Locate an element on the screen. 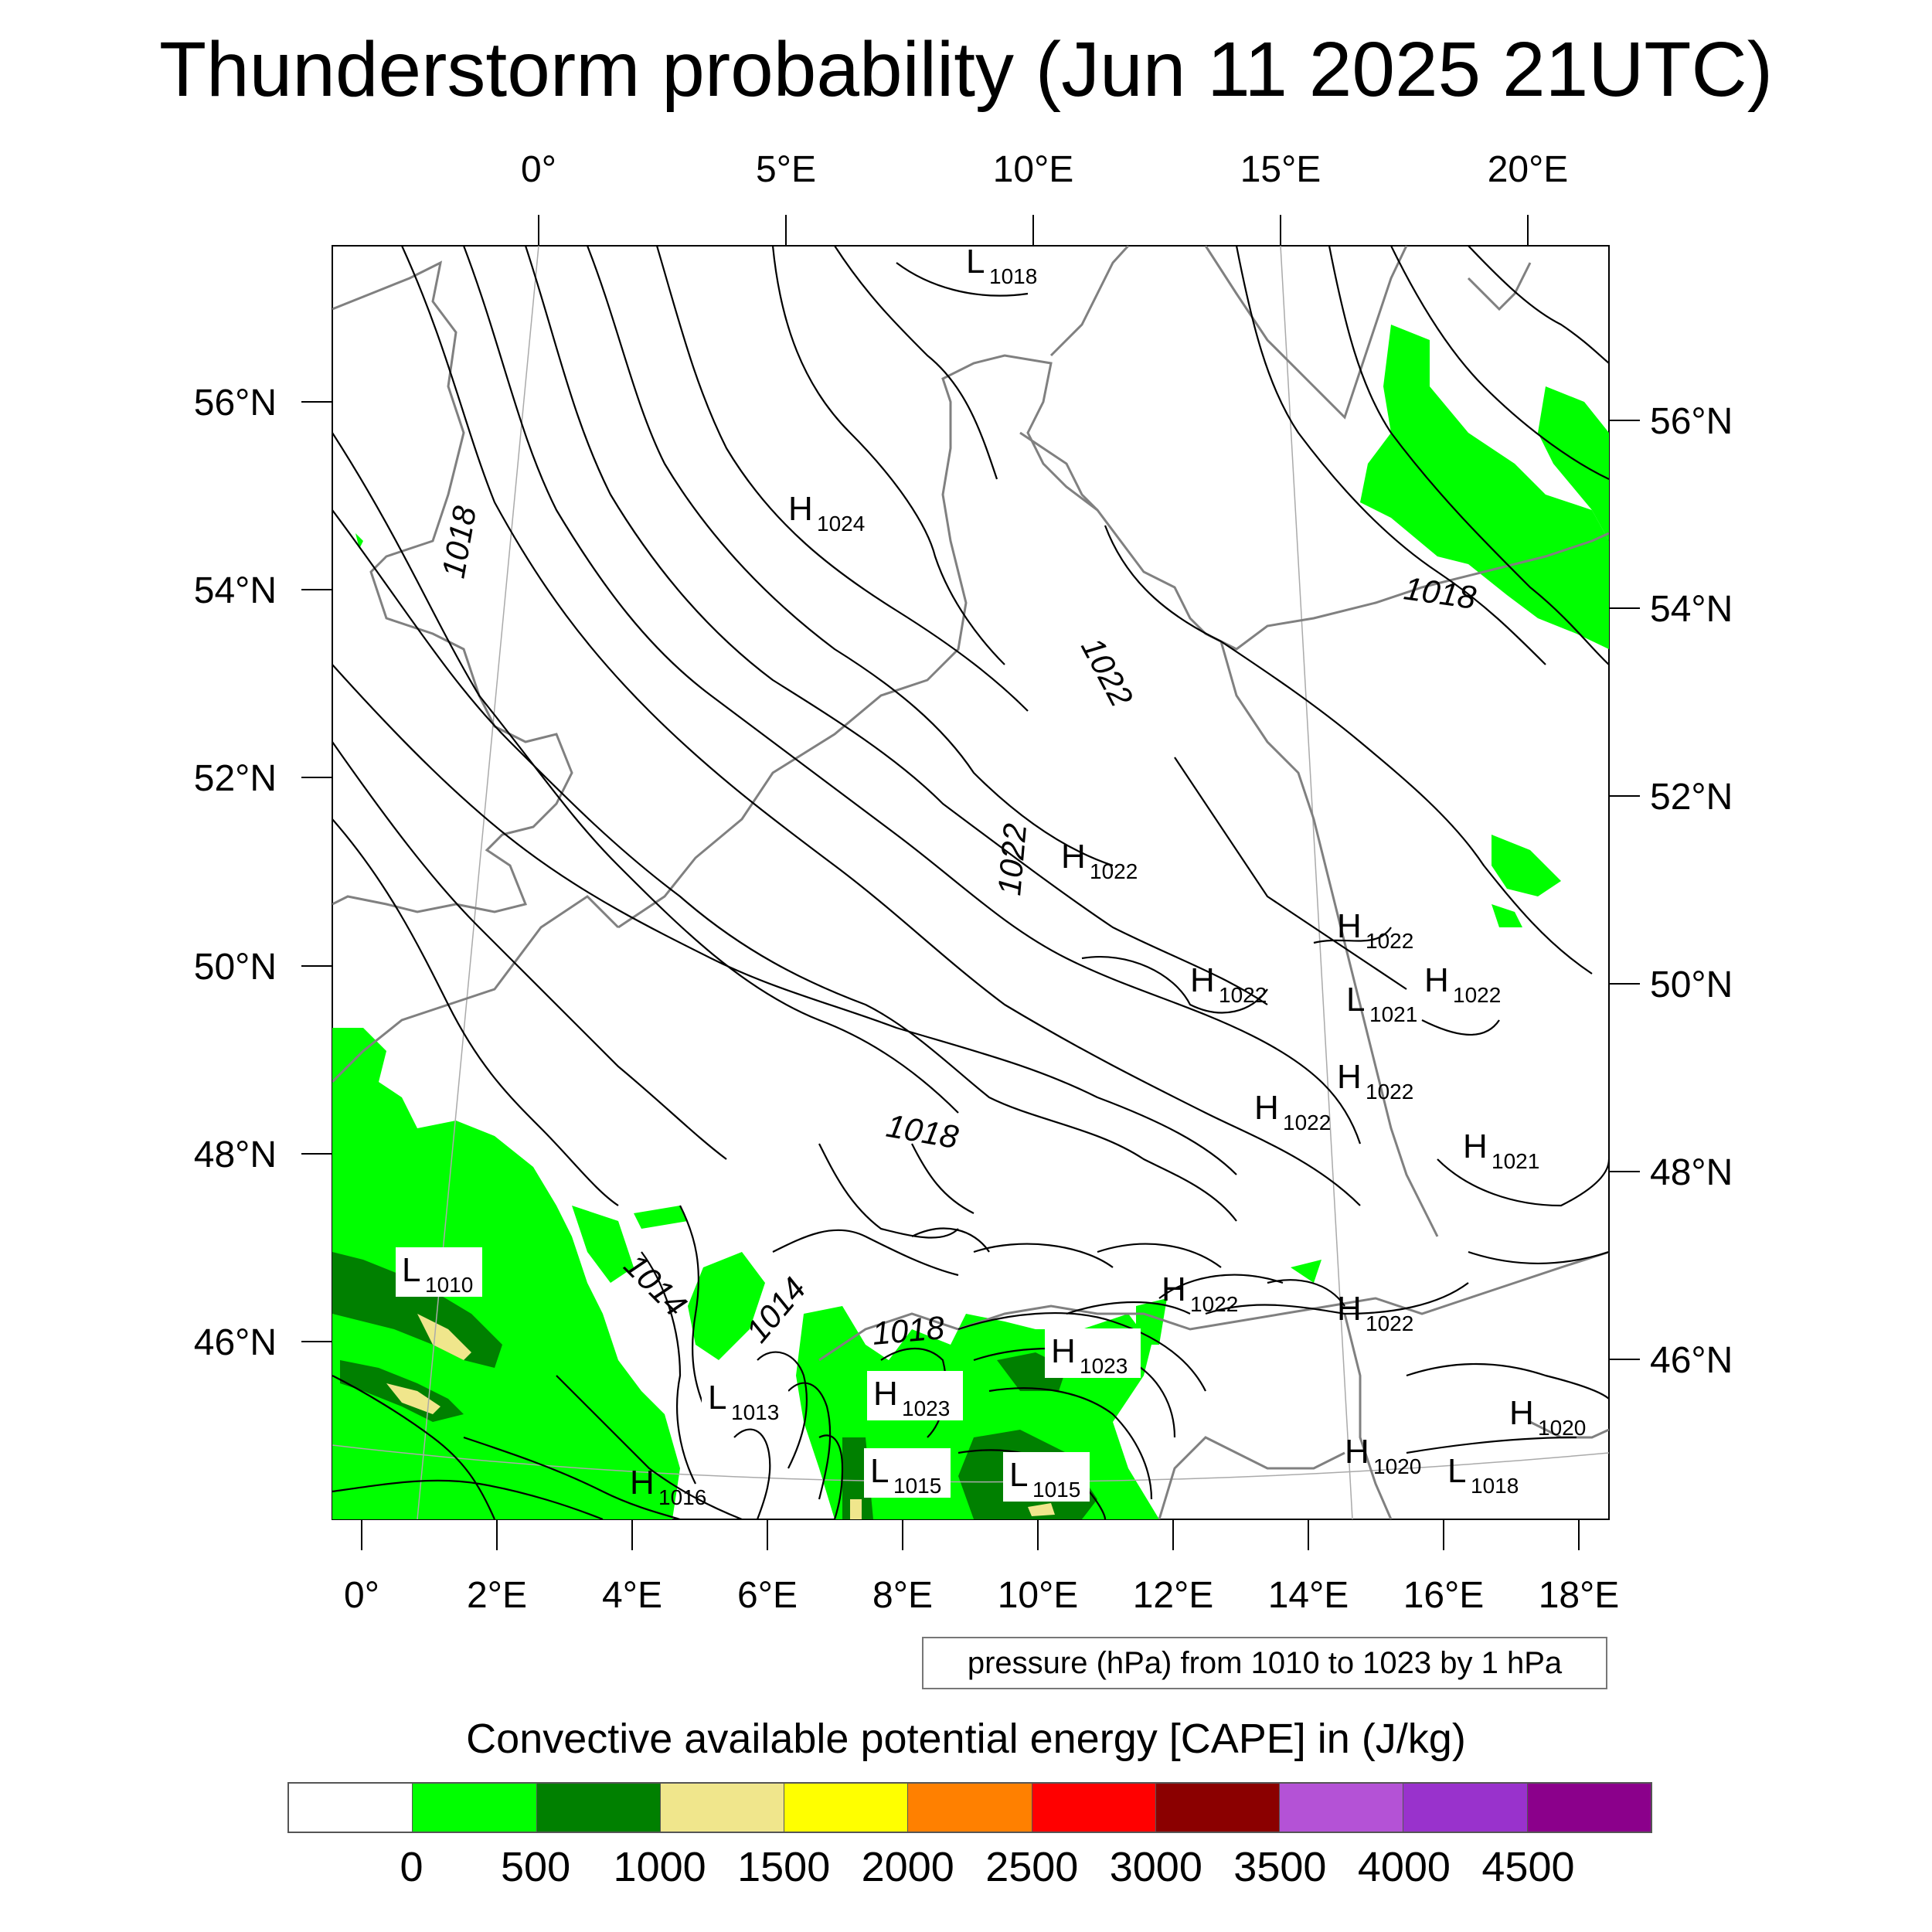  bottom-tick-label: 8°E is located at coordinates (903, 1596).